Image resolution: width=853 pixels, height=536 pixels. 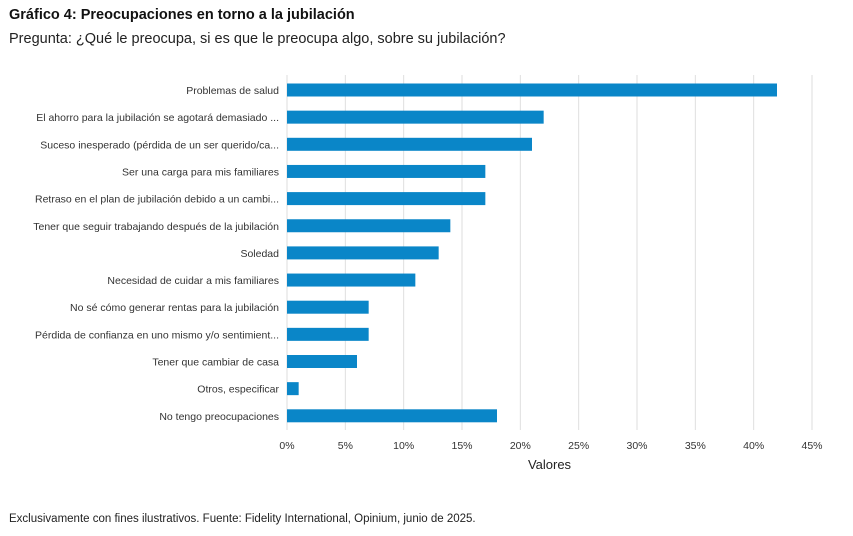 I want to click on category-label: Otros, especificar, so click(x=238, y=390).